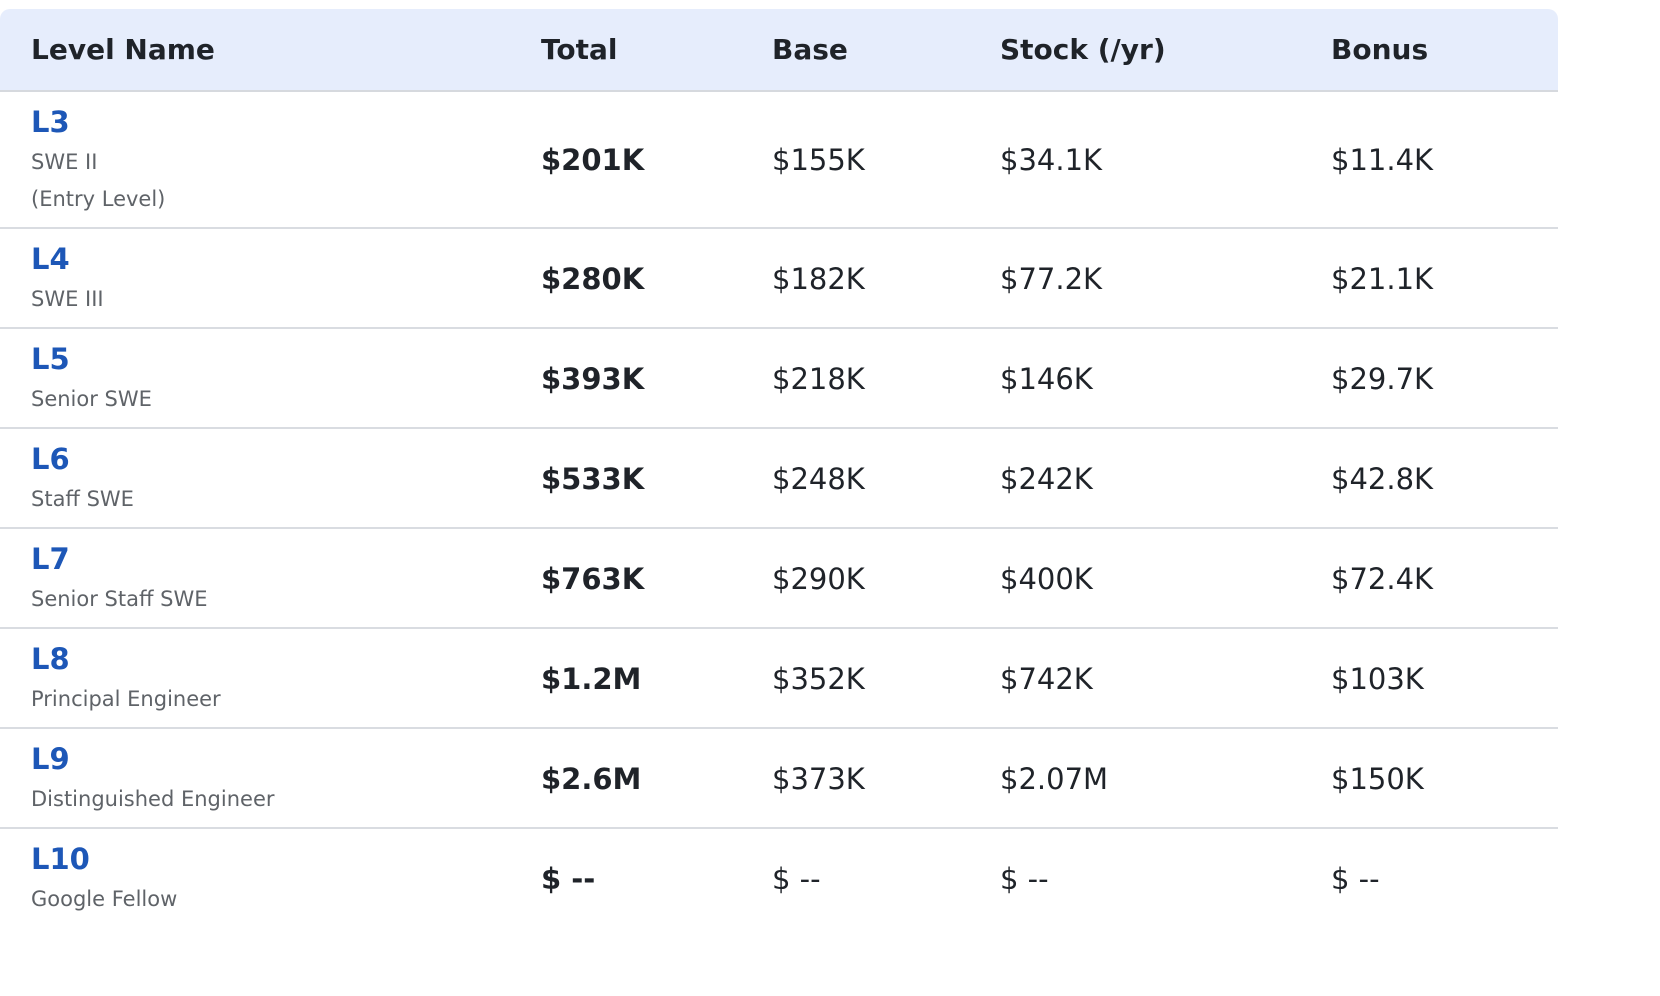 Image resolution: width=1660 pixels, height=996 pixels. I want to click on level-title: SWE III, so click(67, 299).